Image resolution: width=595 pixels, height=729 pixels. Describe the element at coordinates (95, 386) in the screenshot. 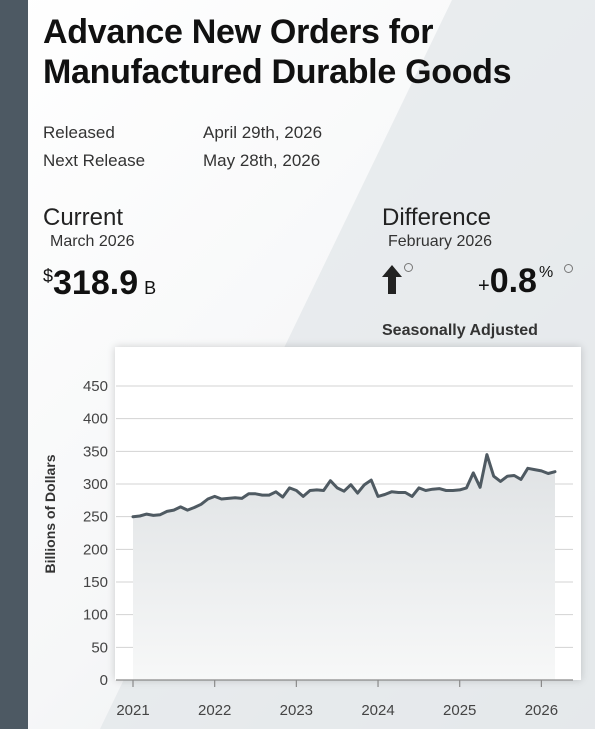

I see `y-tick-label: 450` at that location.